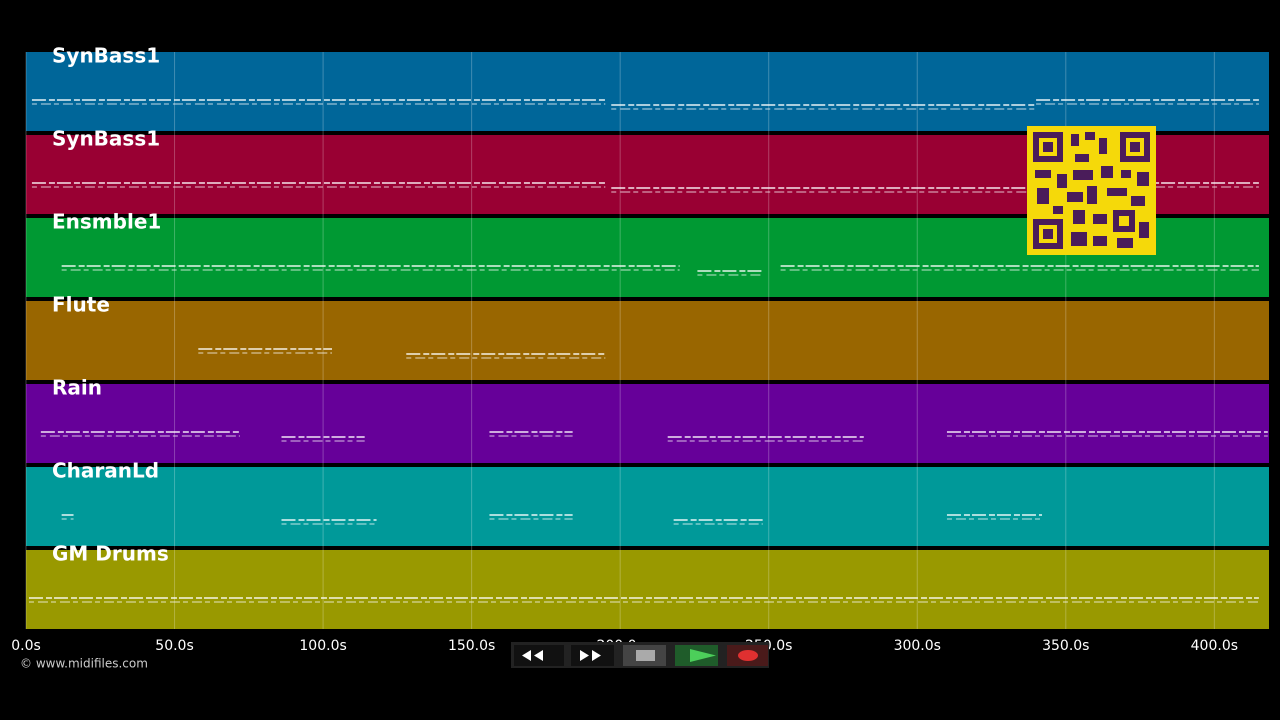 This screenshot has height=720, width=1280. Describe the element at coordinates (81, 305) in the screenshot. I see `track-name: Flute` at that location.